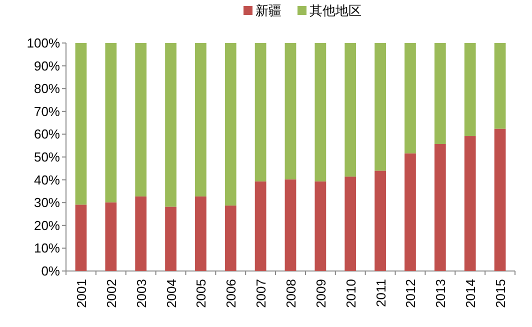  I want to click on y-tick-label: 0%, so click(50, 271).